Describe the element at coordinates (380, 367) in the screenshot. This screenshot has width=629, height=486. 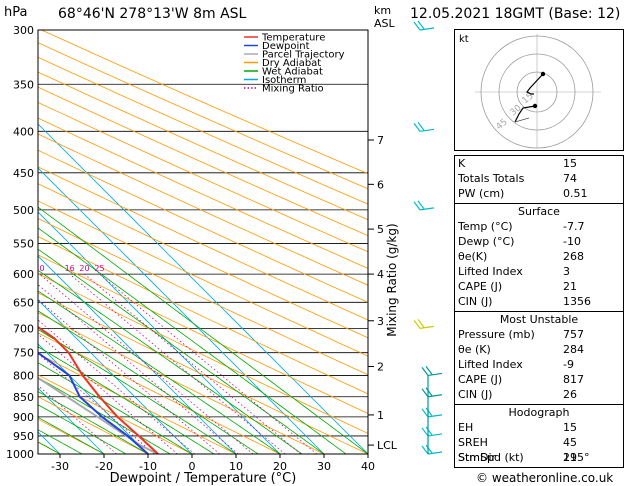
I see `height-tick-label: 2` at that location.